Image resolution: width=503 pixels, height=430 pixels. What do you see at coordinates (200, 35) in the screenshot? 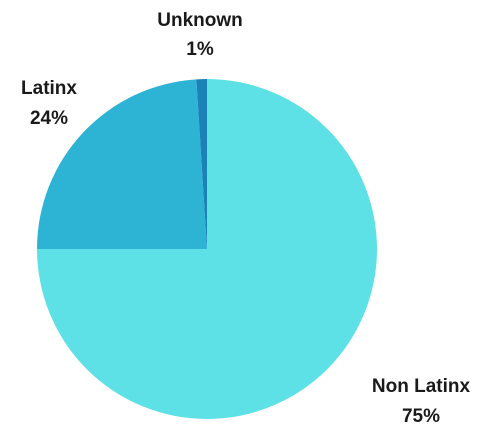
I see `label-unknown: Unknown 1%` at bounding box center [200, 35].